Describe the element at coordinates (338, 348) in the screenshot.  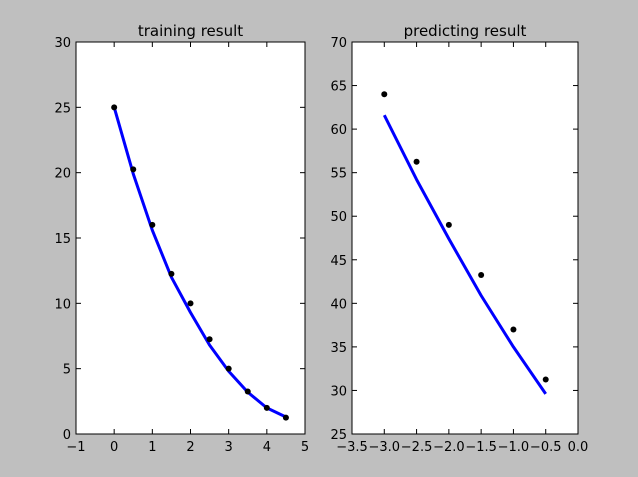
I see `y-tick-label: 35` at that location.